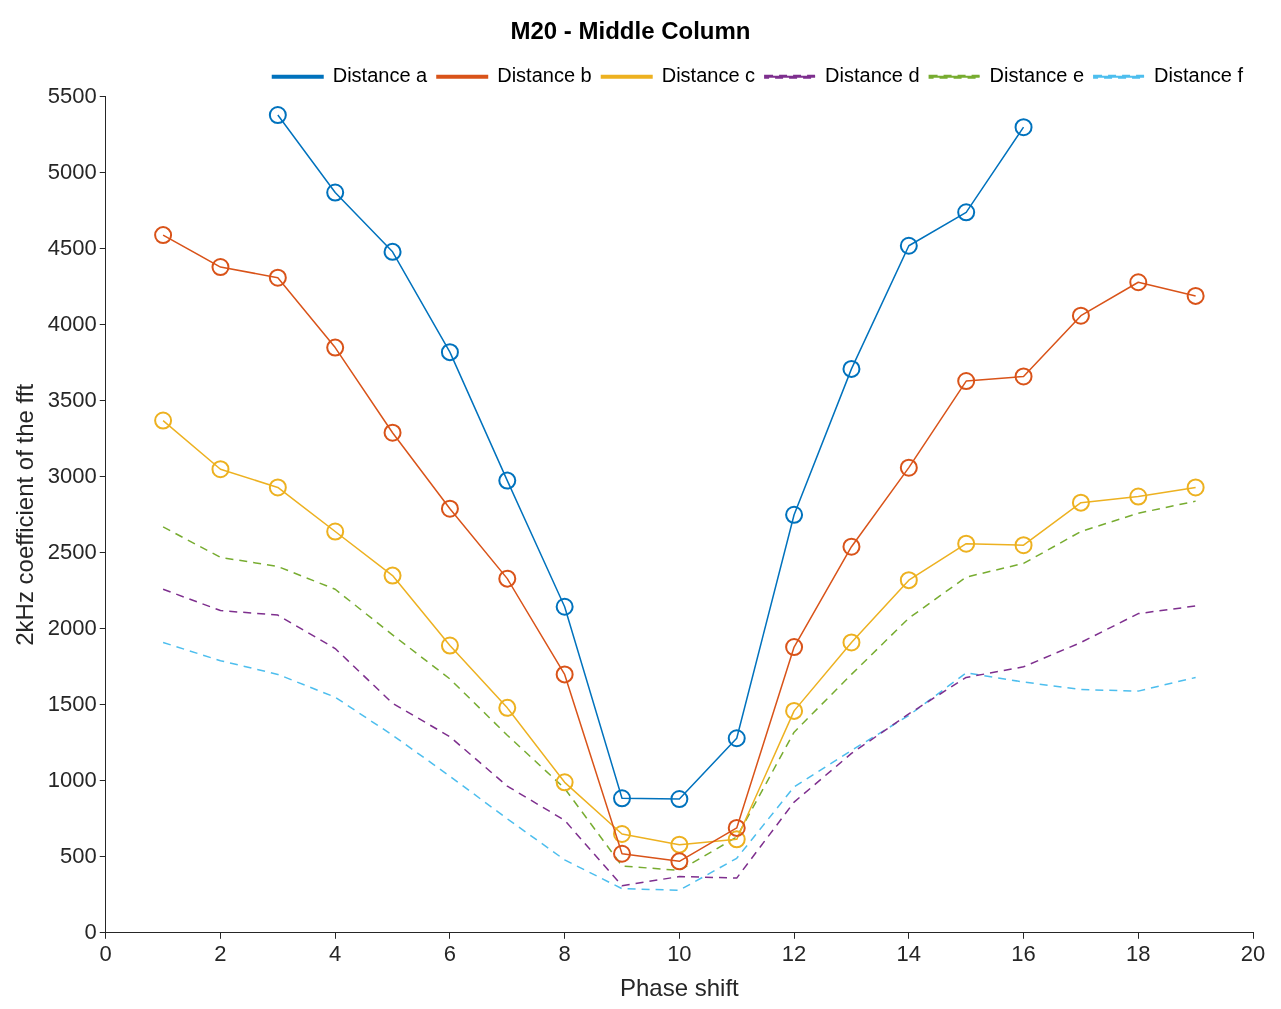 This screenshot has height=1009, width=1281. Describe the element at coordinates (72, 475) in the screenshot. I see `y-tick-label: 3000` at that location.